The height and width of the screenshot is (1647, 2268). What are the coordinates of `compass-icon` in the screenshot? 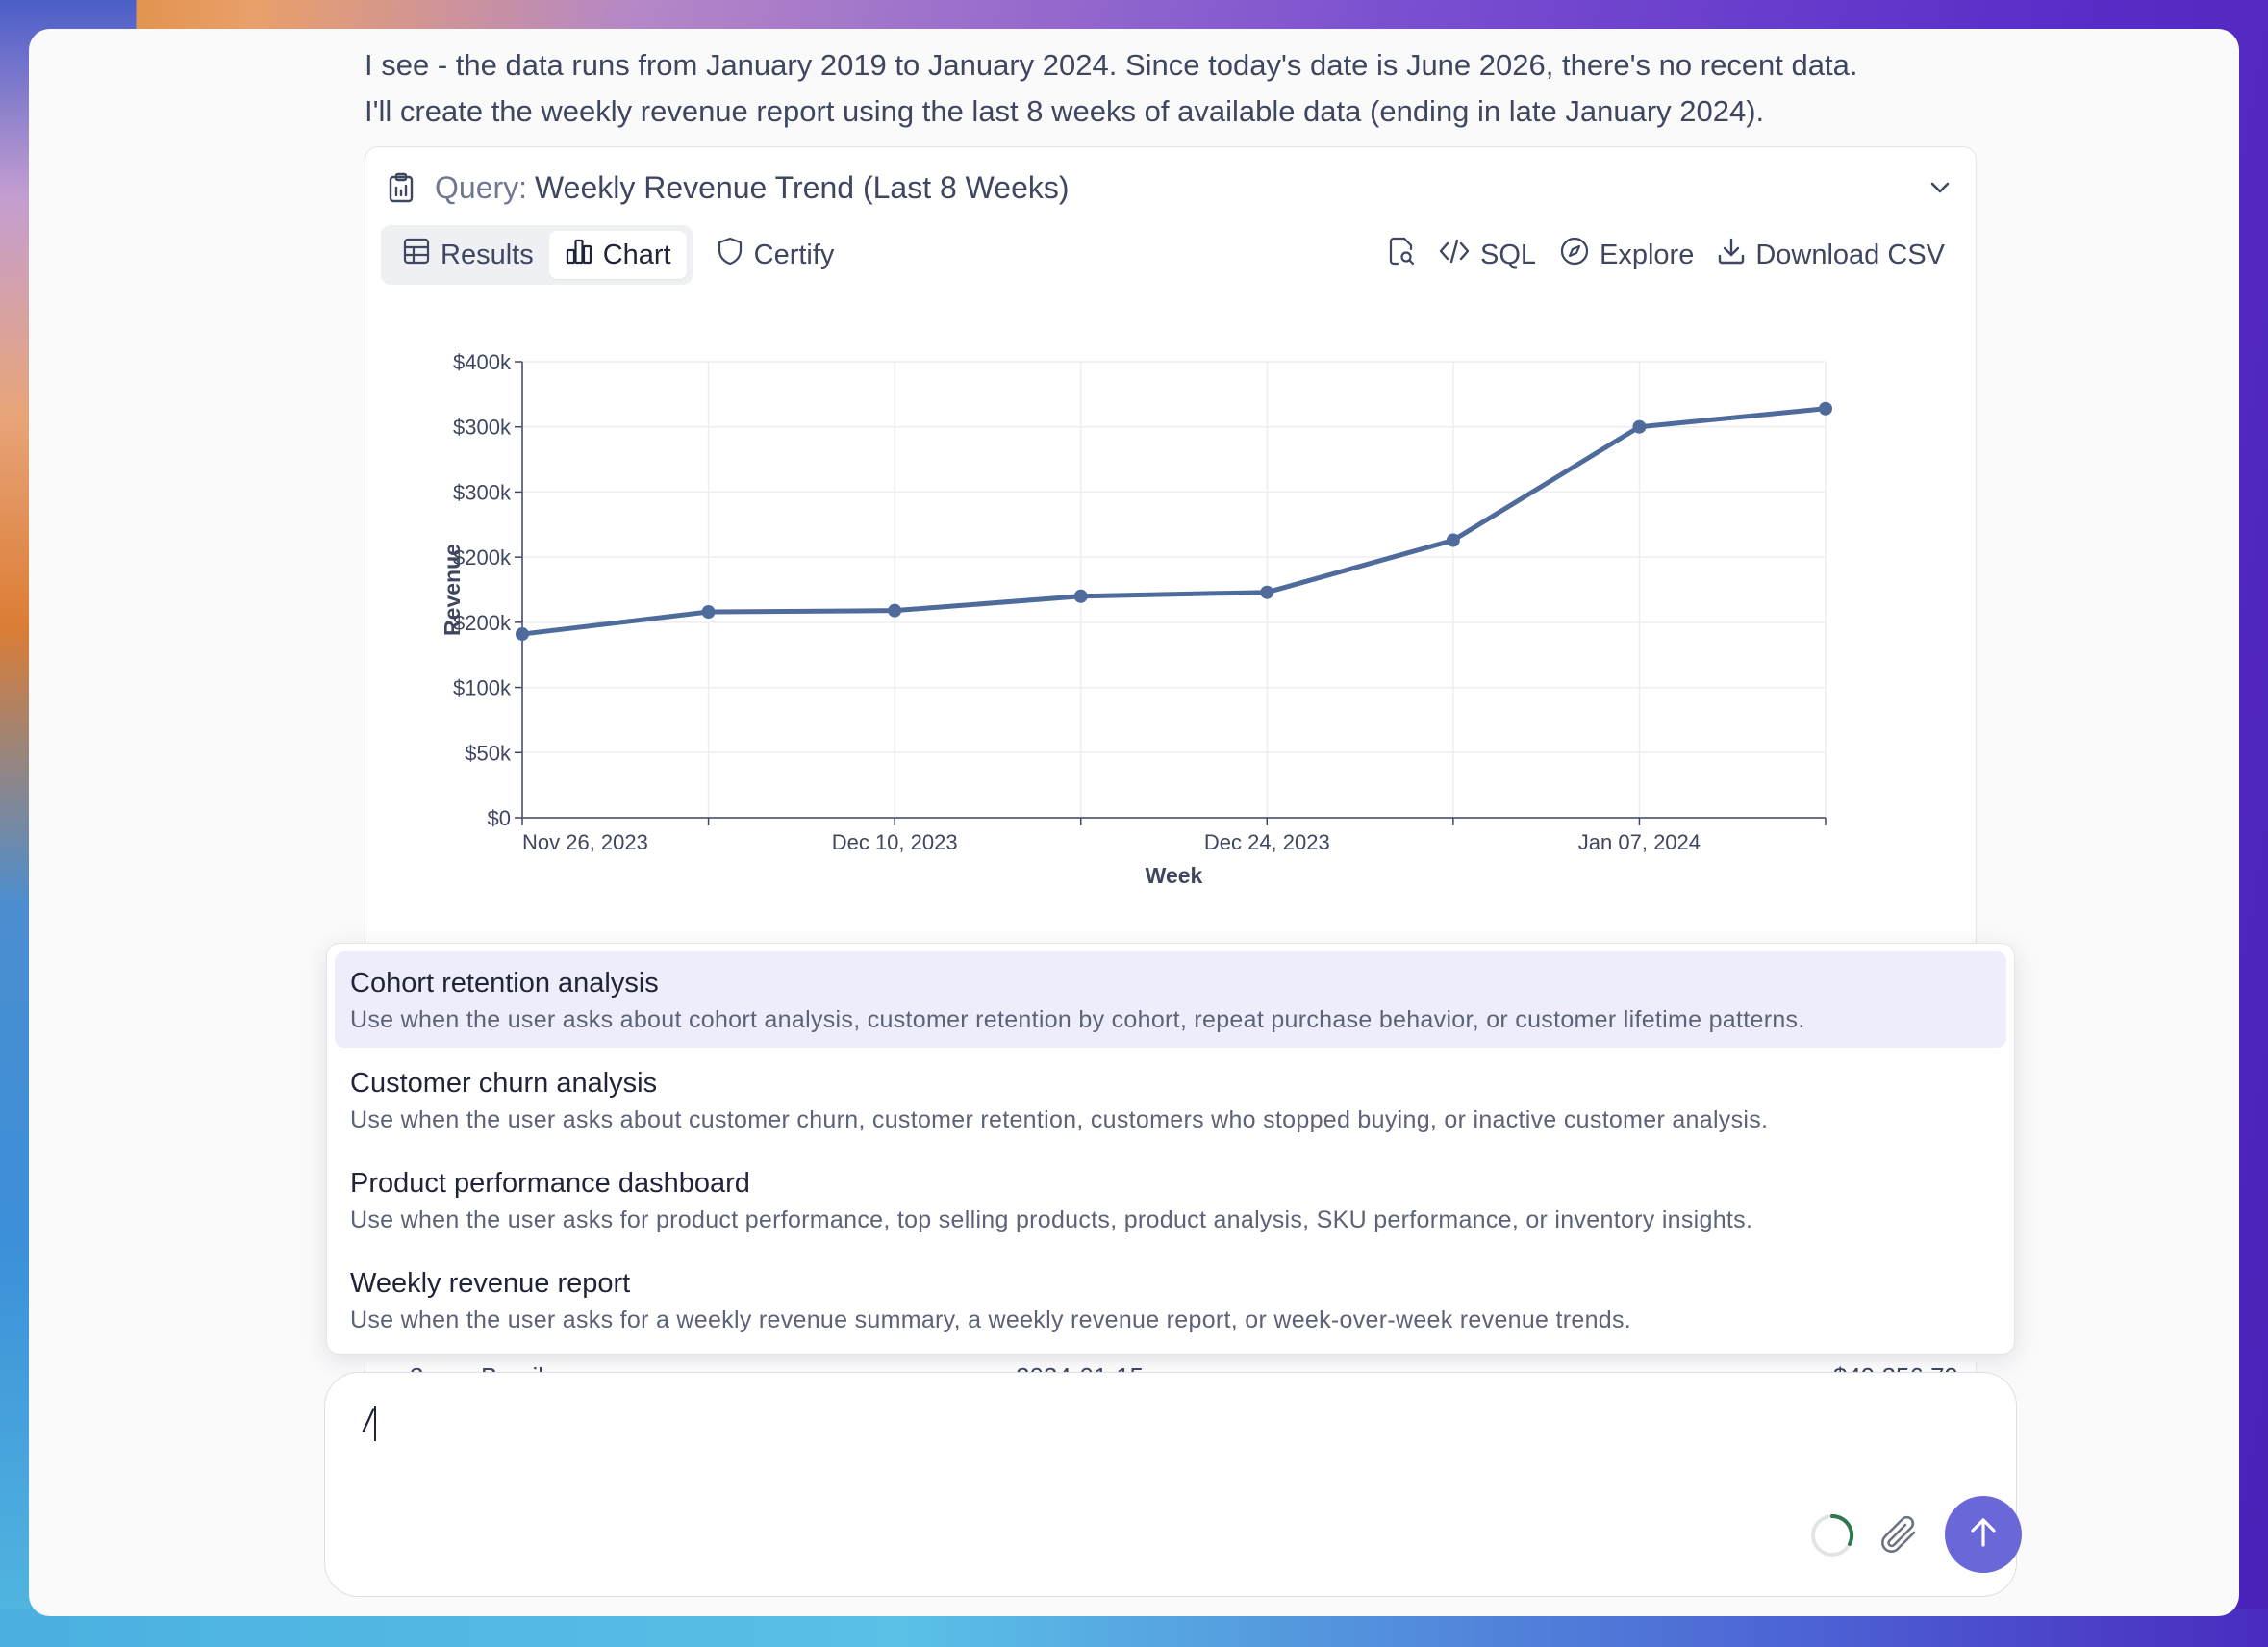 It's located at (1575, 255).